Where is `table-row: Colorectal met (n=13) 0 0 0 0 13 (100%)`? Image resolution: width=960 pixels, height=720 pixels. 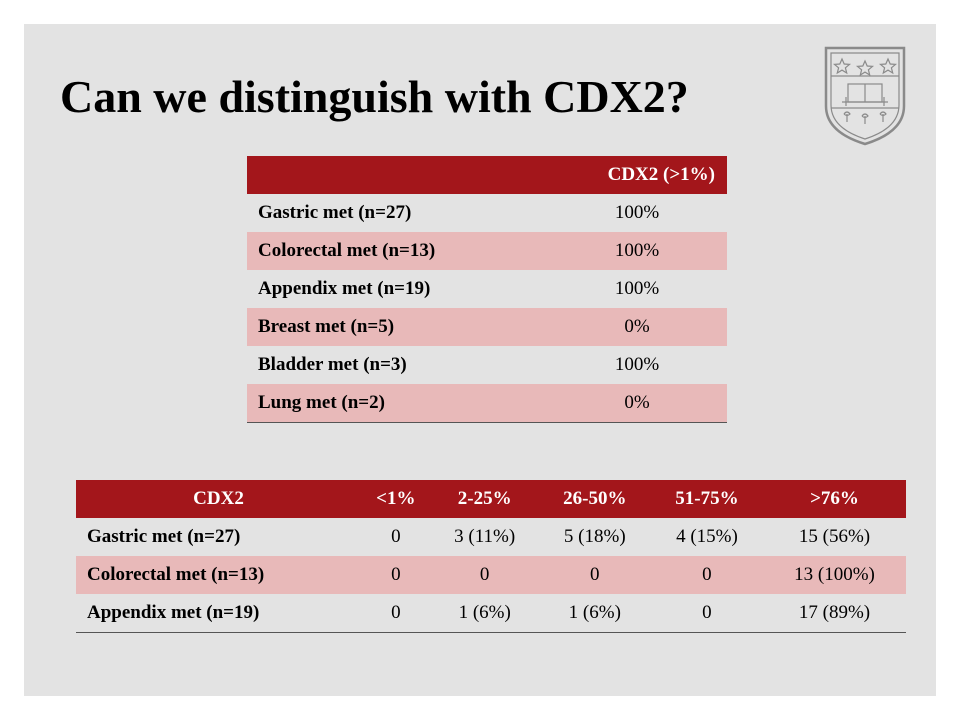 table-row: Colorectal met (n=13) 0 0 0 0 13 (100%) is located at coordinates (491, 575).